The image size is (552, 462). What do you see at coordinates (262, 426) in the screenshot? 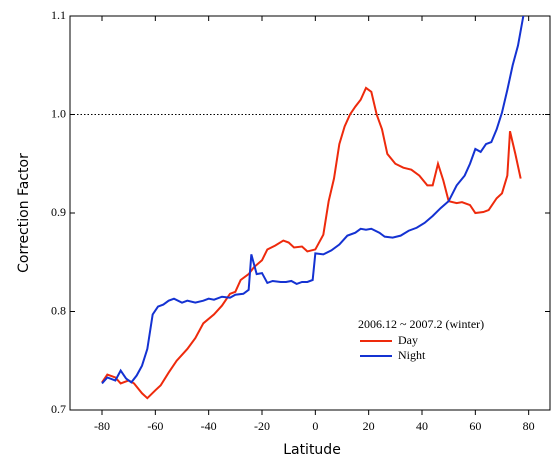
I see `x-tick-label: -20` at bounding box center [262, 426].